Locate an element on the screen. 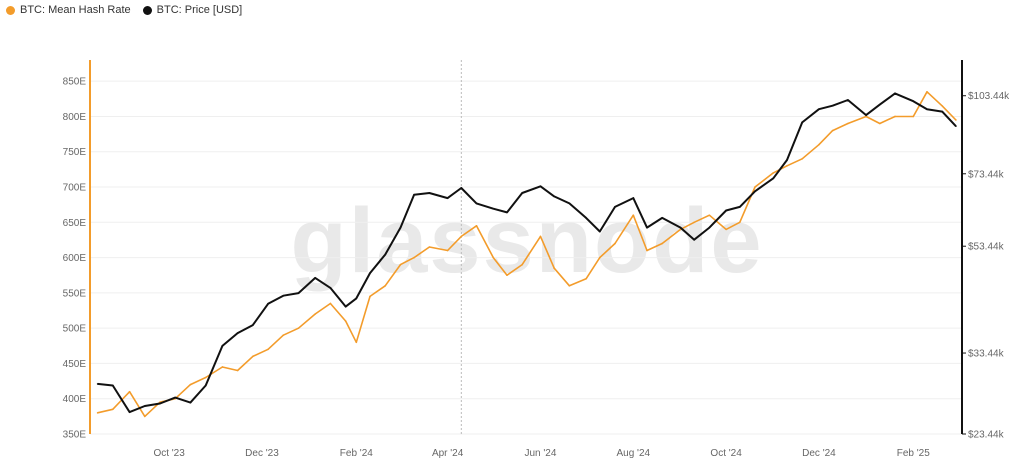  y-left-tick-label: 650E is located at coordinates (75, 223).